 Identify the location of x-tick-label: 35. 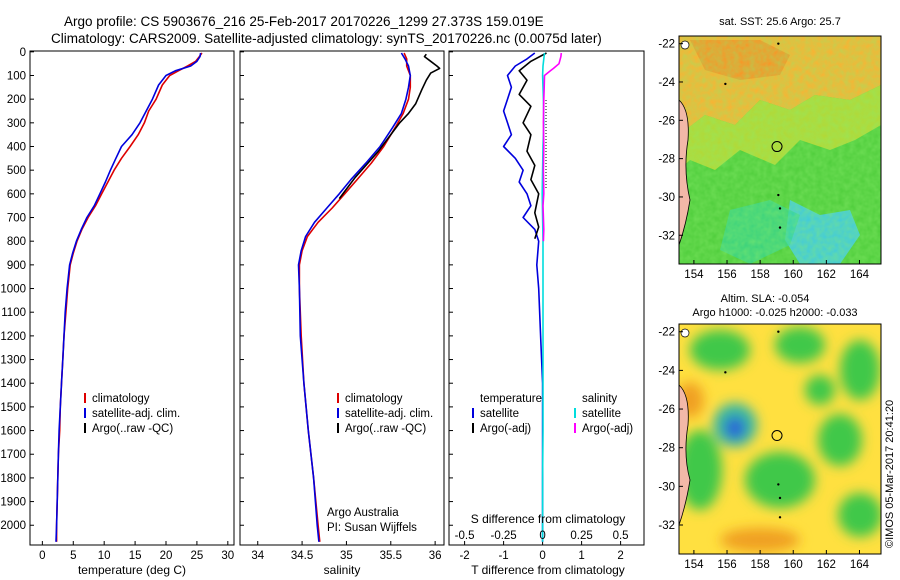
(346, 556).